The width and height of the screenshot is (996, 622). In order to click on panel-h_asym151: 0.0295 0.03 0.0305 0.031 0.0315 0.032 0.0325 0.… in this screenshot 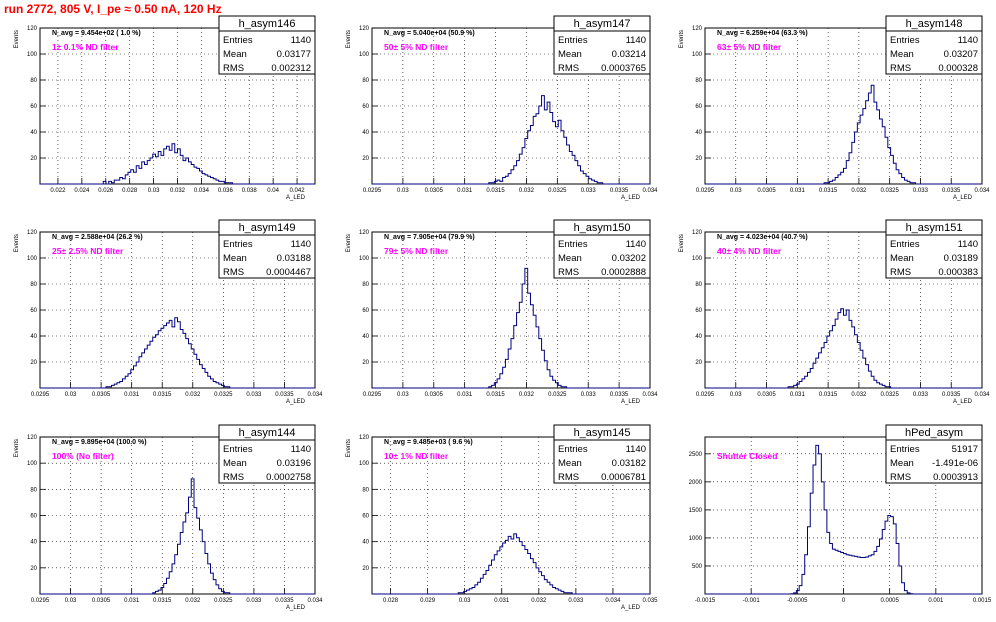, I will do `click(834, 312)`.